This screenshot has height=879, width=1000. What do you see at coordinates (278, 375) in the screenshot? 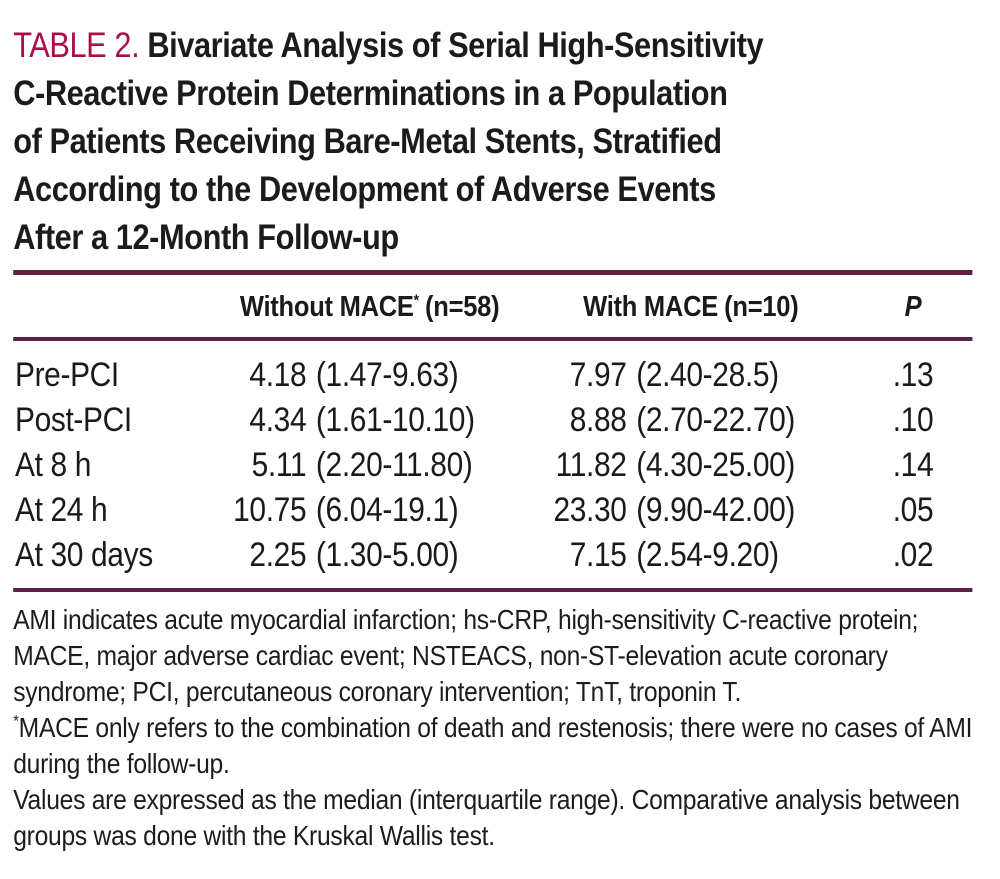
I see `median-value: 4.18` at bounding box center [278, 375].